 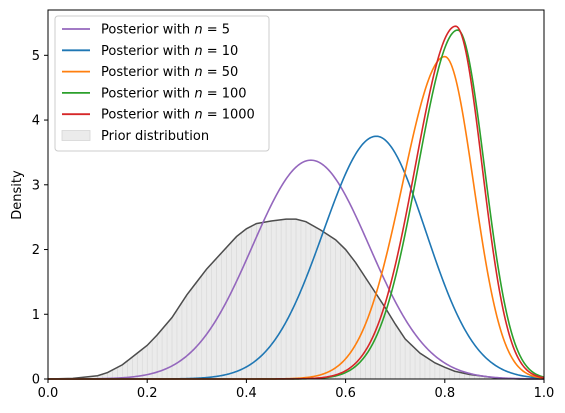 I want to click on y-tick-label: 1, so click(x=36, y=315).